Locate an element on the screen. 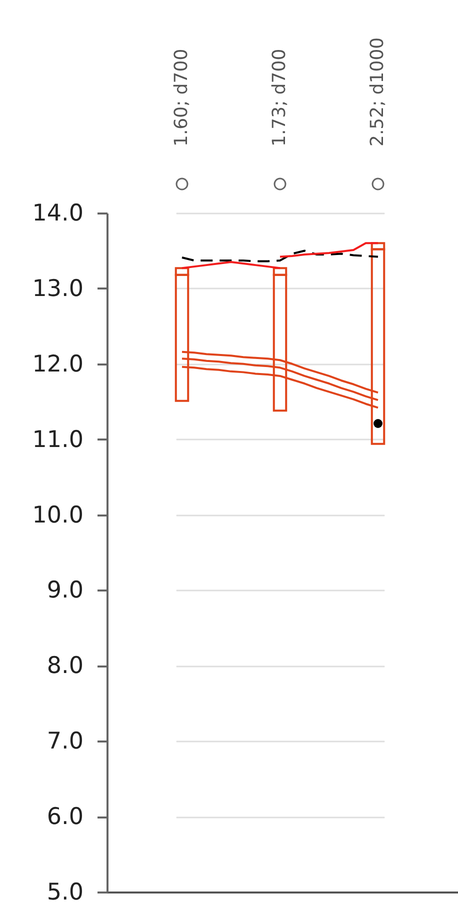 The width and height of the screenshot is (458, 904). y-tick-label: 13.0 is located at coordinates (58, 289).